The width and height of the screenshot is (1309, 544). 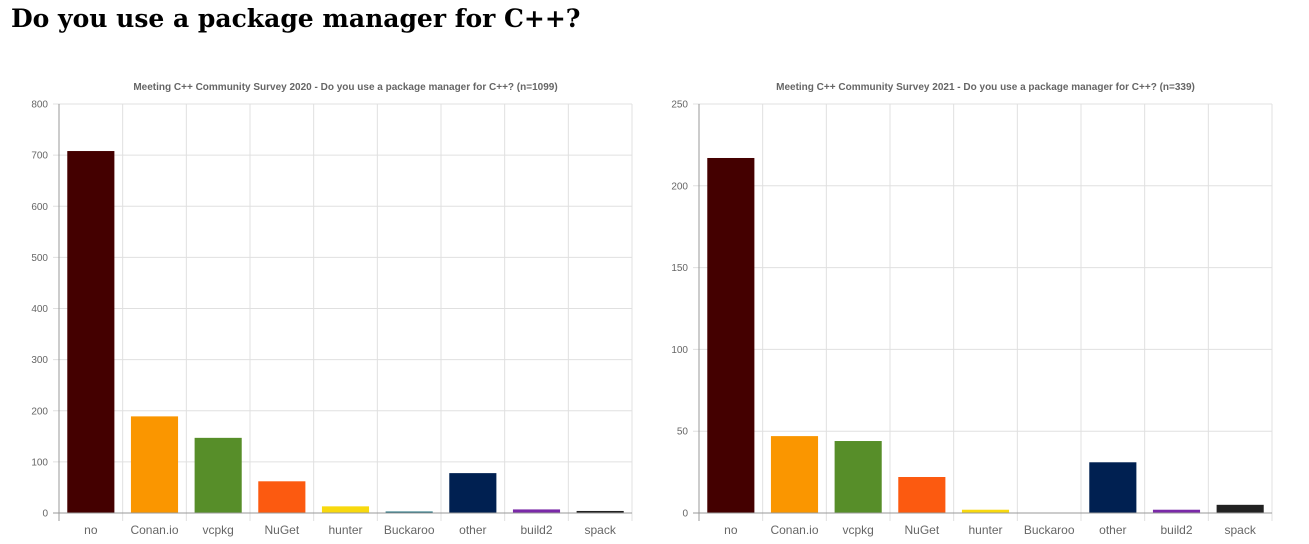 What do you see at coordinates (39, 207) in the screenshot?
I see `y-tick-label: 600` at bounding box center [39, 207].